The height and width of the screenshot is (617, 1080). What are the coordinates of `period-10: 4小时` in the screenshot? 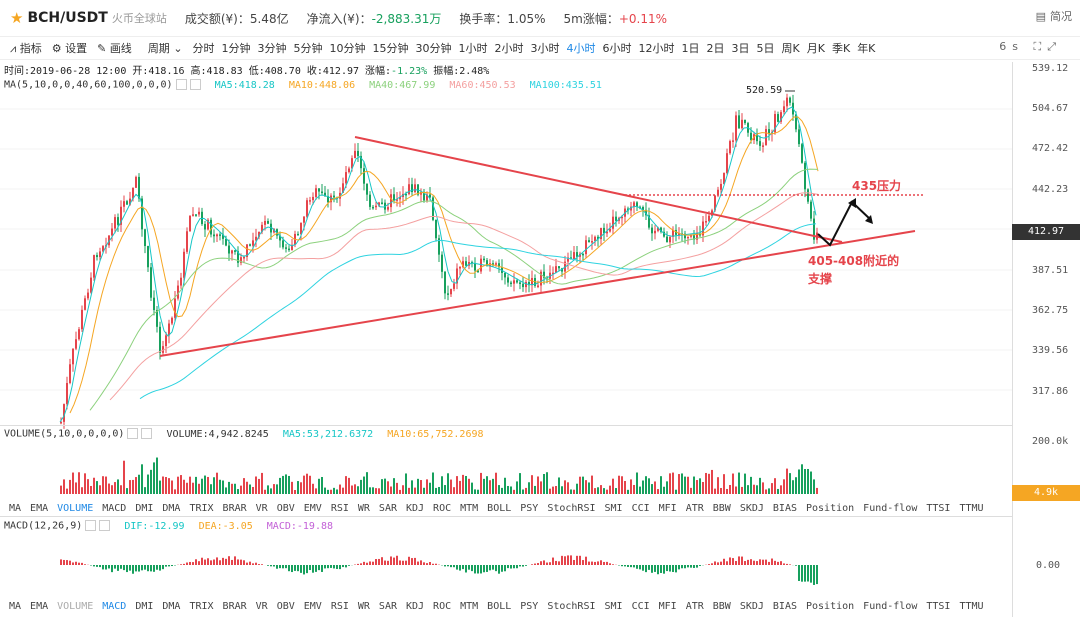 It's located at (581, 48).